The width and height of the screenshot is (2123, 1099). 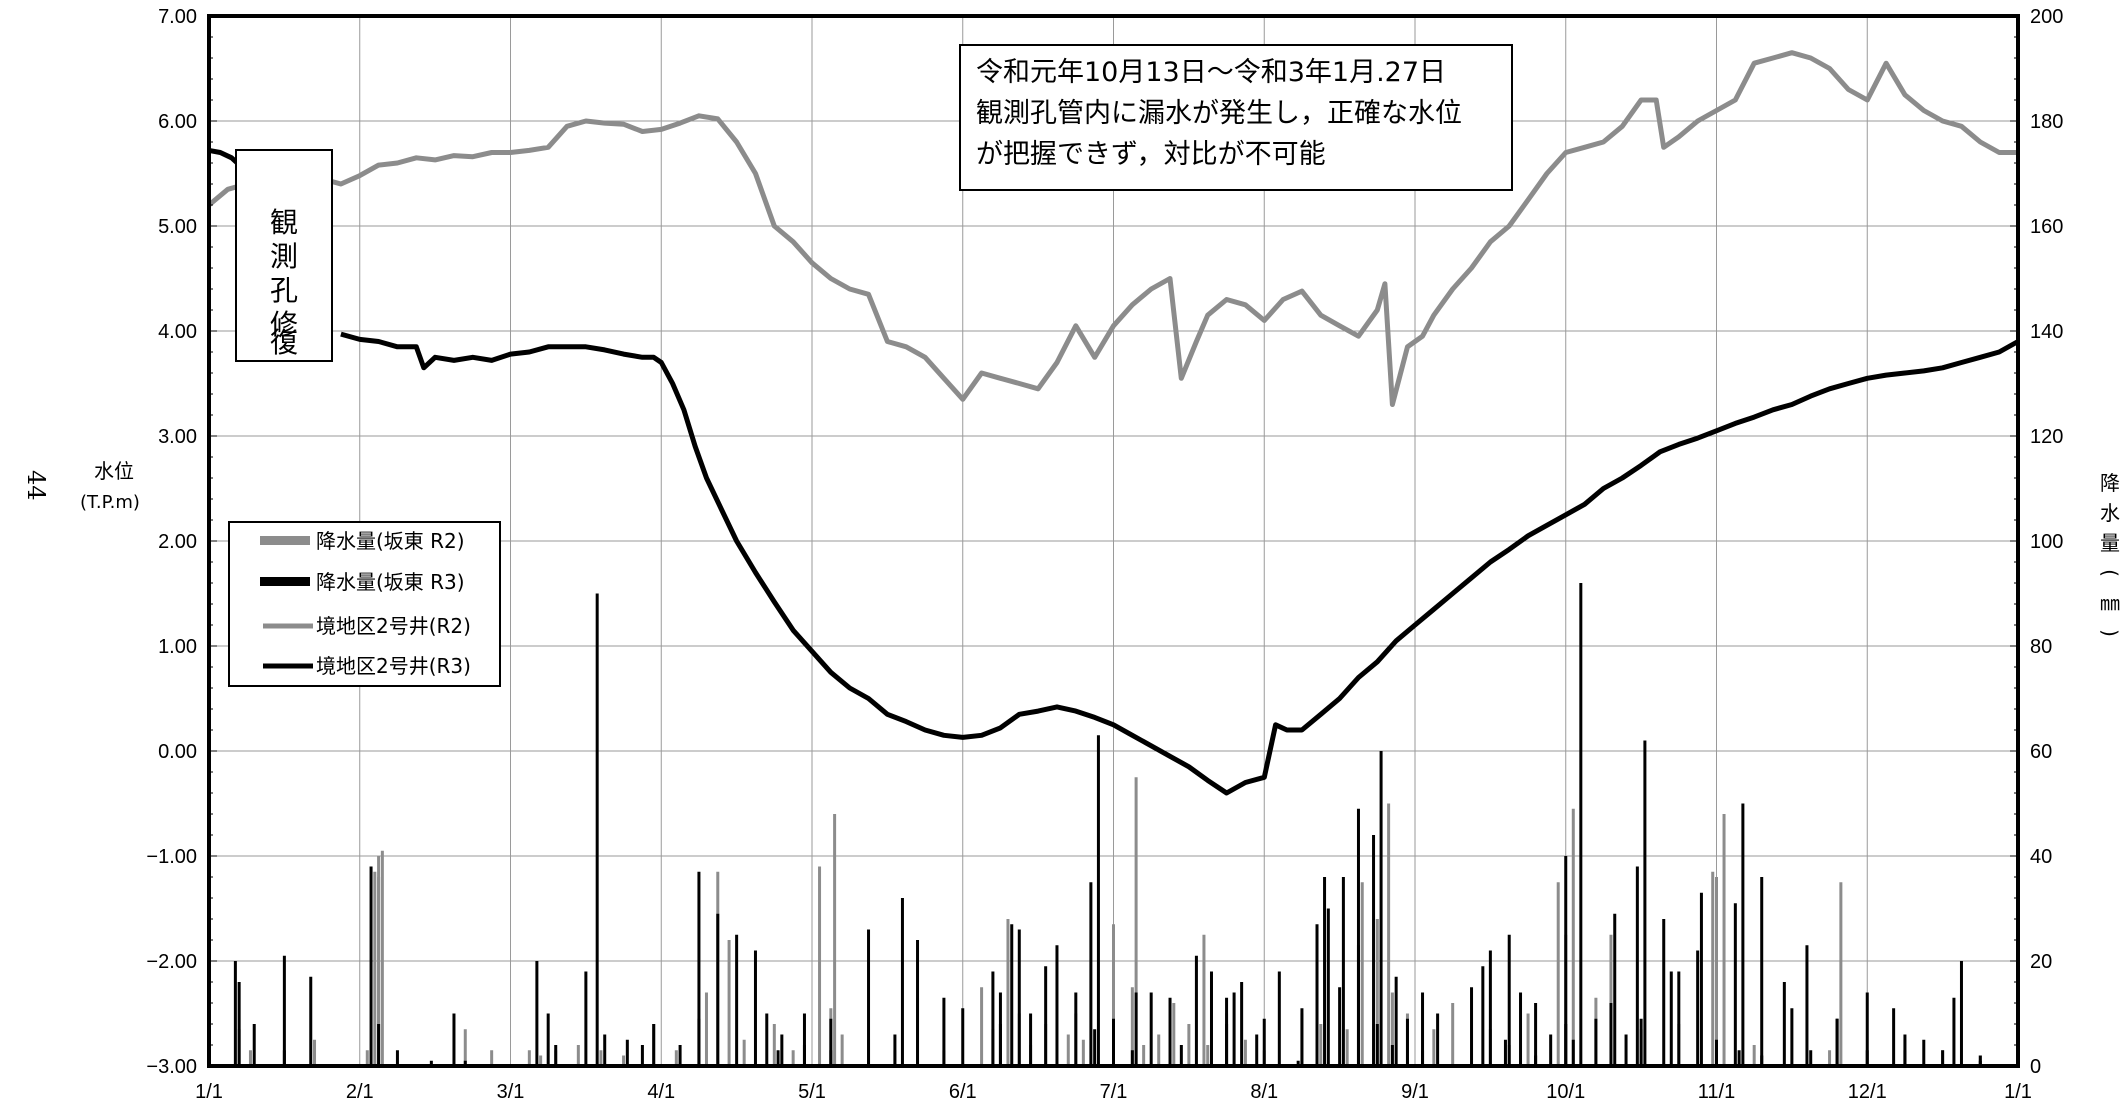 I want to click on repair-char-3: 孔, so click(x=284, y=290).